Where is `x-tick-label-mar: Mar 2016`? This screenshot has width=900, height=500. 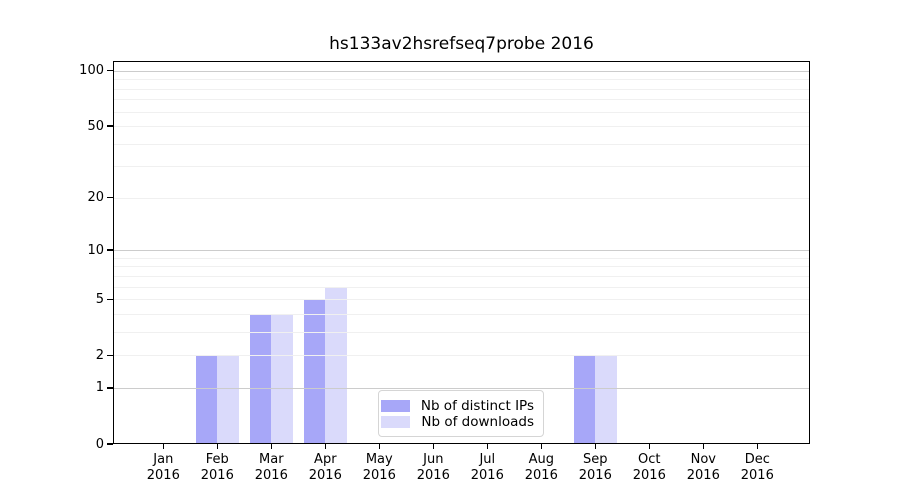 x-tick-label-mar: Mar 2016 is located at coordinates (271, 467).